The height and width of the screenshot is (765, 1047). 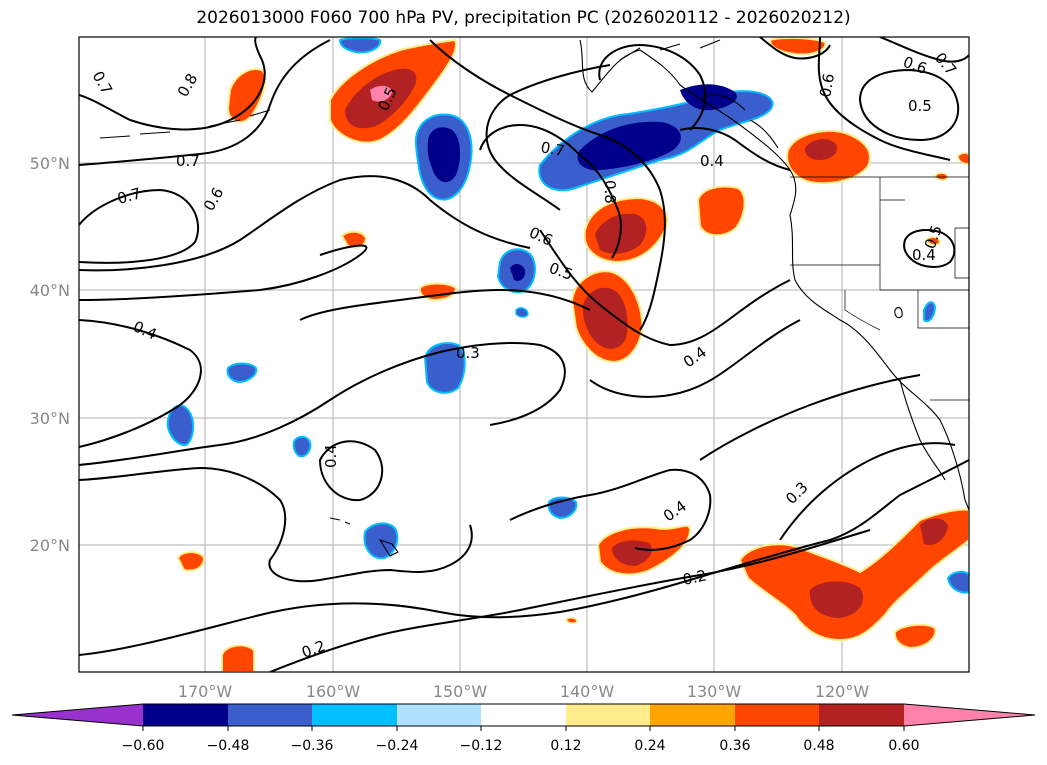 I want to click on lat-label: 40°N, so click(x=50, y=290).